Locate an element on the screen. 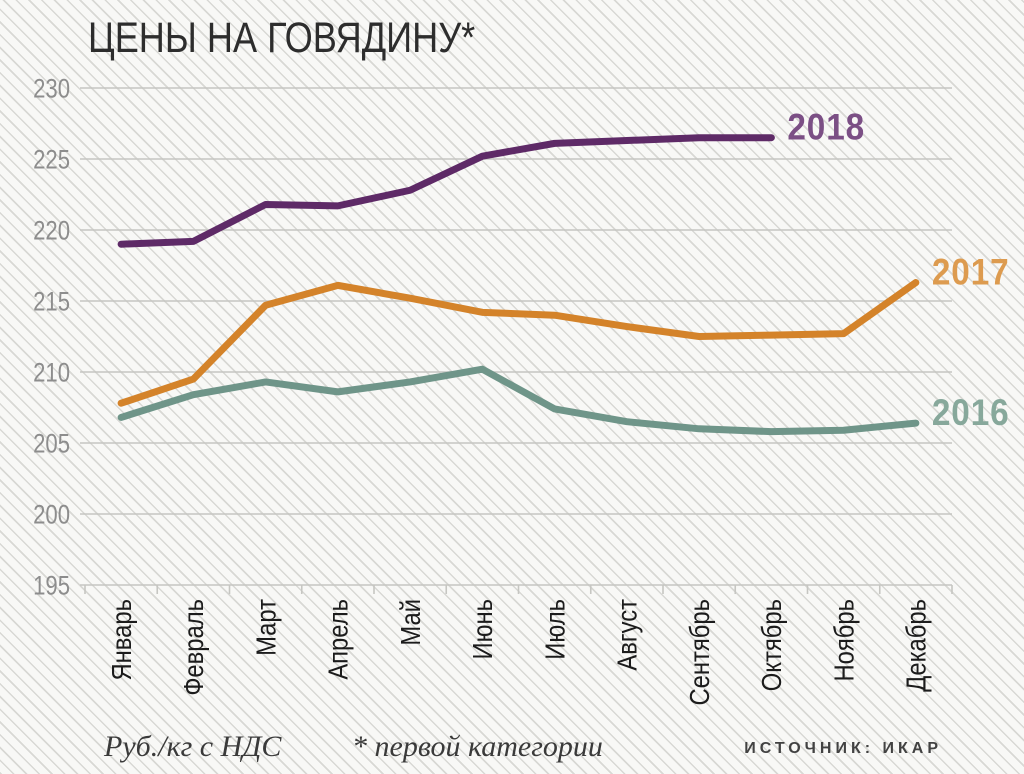 The height and width of the screenshot is (774, 1024). y-axis-label: 225 is located at coordinates (51, 160).